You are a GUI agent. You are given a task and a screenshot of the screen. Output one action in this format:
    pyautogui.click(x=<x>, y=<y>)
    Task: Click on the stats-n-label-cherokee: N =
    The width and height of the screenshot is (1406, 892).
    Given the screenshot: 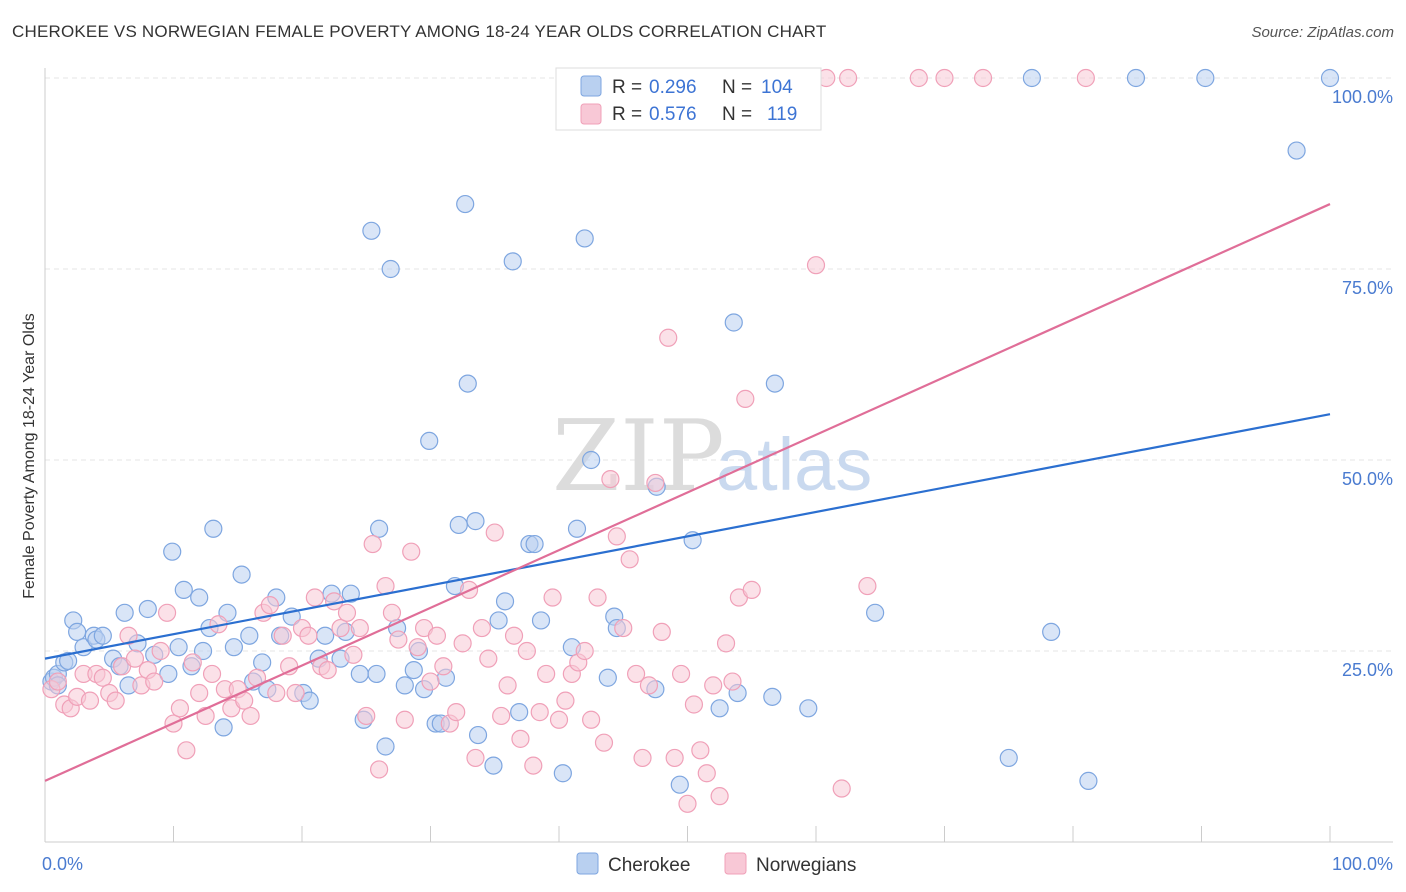 What is the action you would take?
    pyautogui.click(x=737, y=87)
    